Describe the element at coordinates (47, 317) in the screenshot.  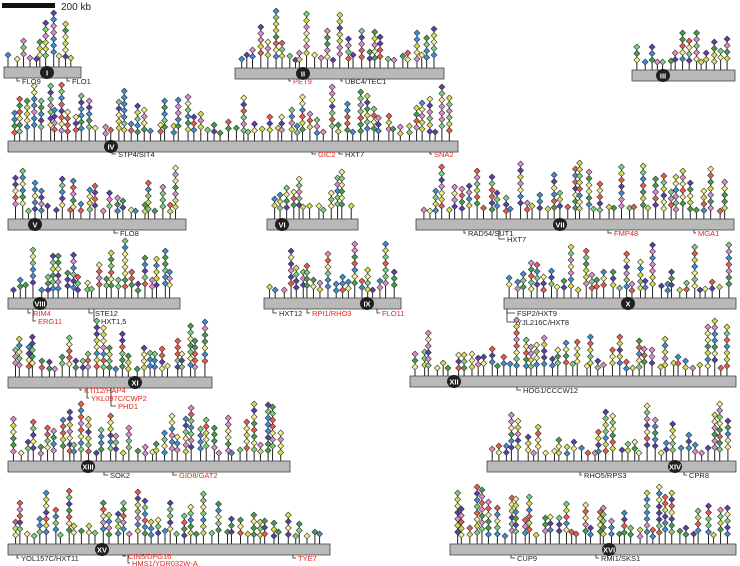
I see `gene-callout: ERG11` at that location.